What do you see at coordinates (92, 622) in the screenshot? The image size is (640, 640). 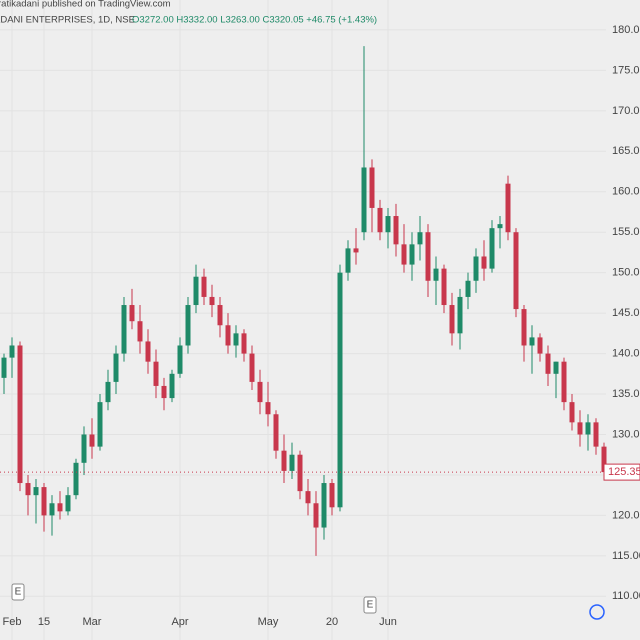 I see `x-tick-label: Mar` at bounding box center [92, 622].